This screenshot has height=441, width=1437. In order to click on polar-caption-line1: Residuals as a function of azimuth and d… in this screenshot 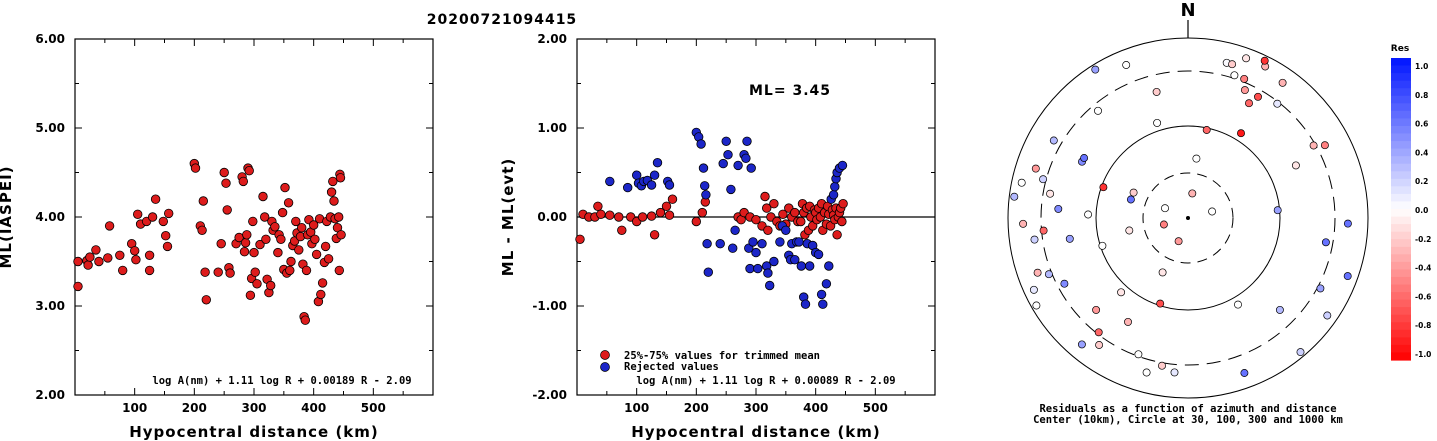, I will do `click(1187, 409)`.